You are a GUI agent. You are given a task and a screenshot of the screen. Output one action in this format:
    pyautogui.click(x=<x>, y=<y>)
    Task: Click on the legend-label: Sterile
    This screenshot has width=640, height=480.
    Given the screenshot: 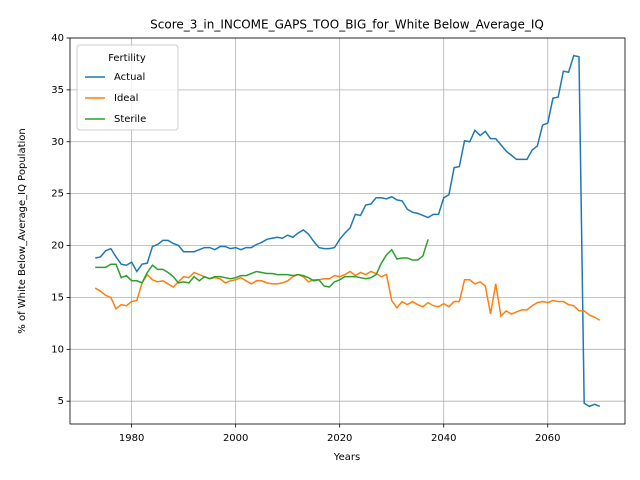 What is the action you would take?
    pyautogui.click(x=130, y=119)
    